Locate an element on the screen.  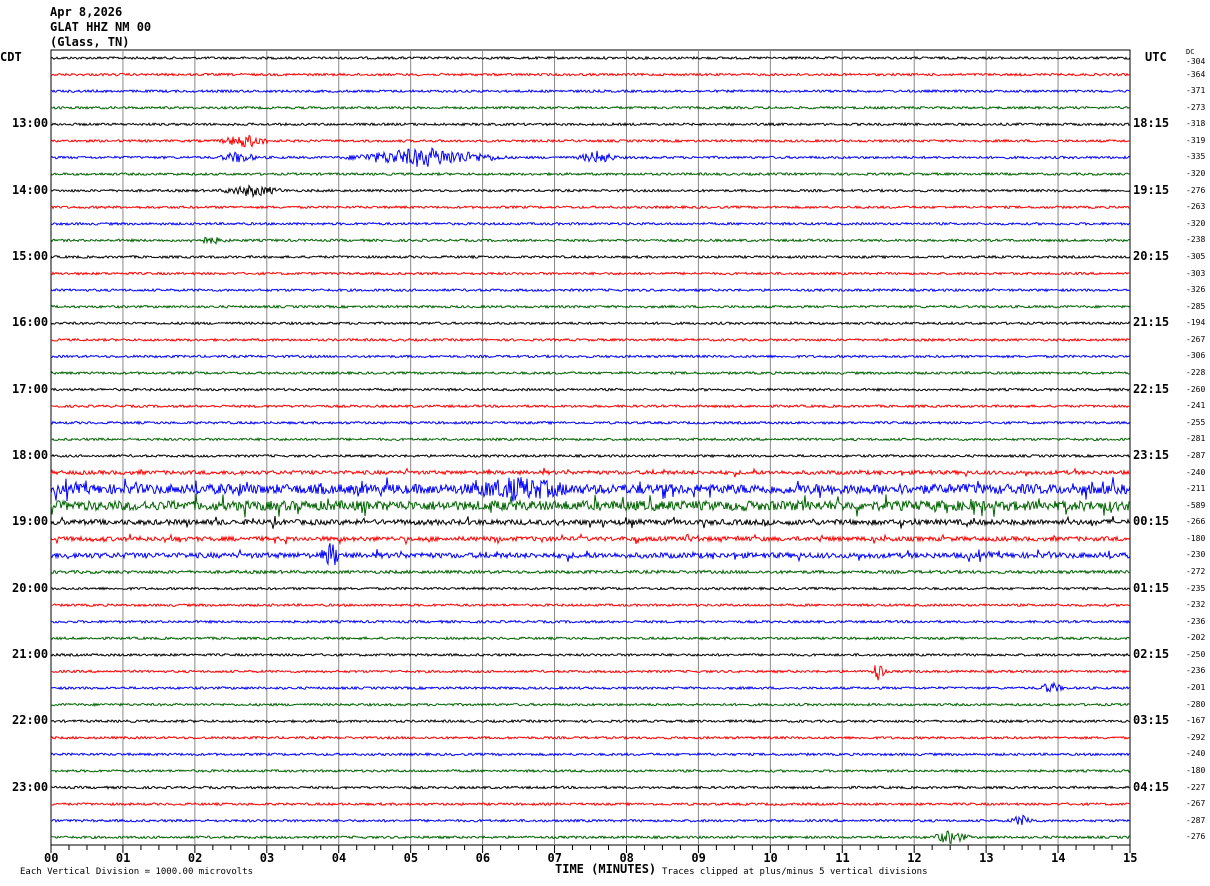
utc-hour-label: 18:15 is located at coordinates (1151, 123).